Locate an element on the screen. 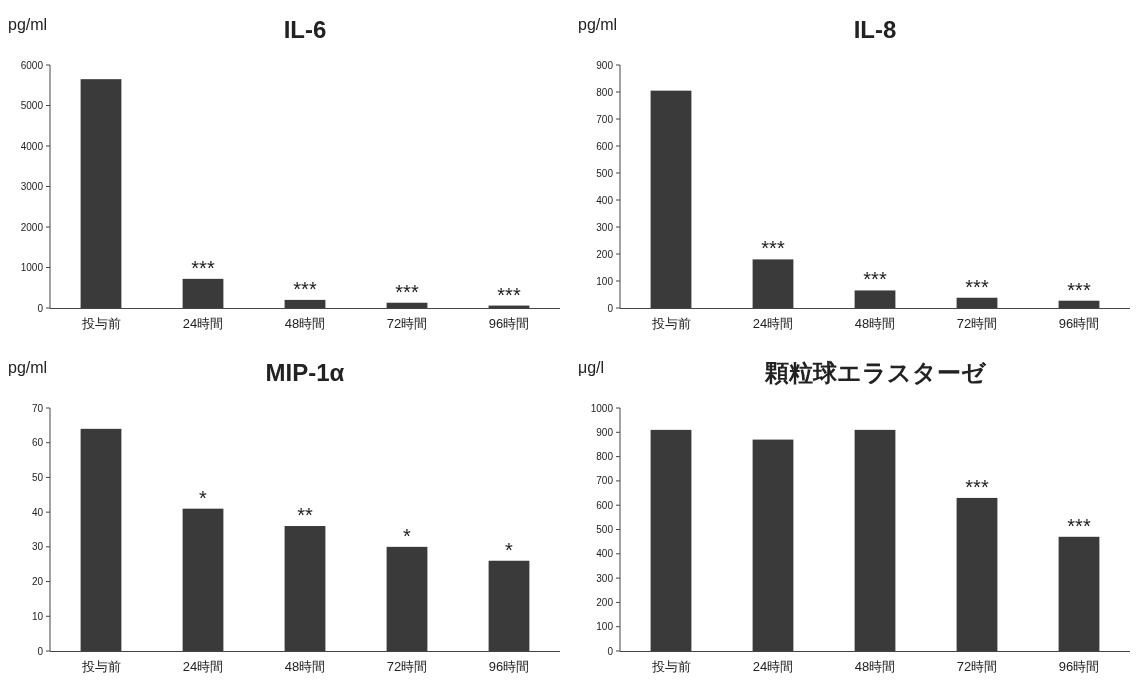 This screenshot has height=687, width=1141. y-tick-label: 4000 is located at coordinates (32, 146).